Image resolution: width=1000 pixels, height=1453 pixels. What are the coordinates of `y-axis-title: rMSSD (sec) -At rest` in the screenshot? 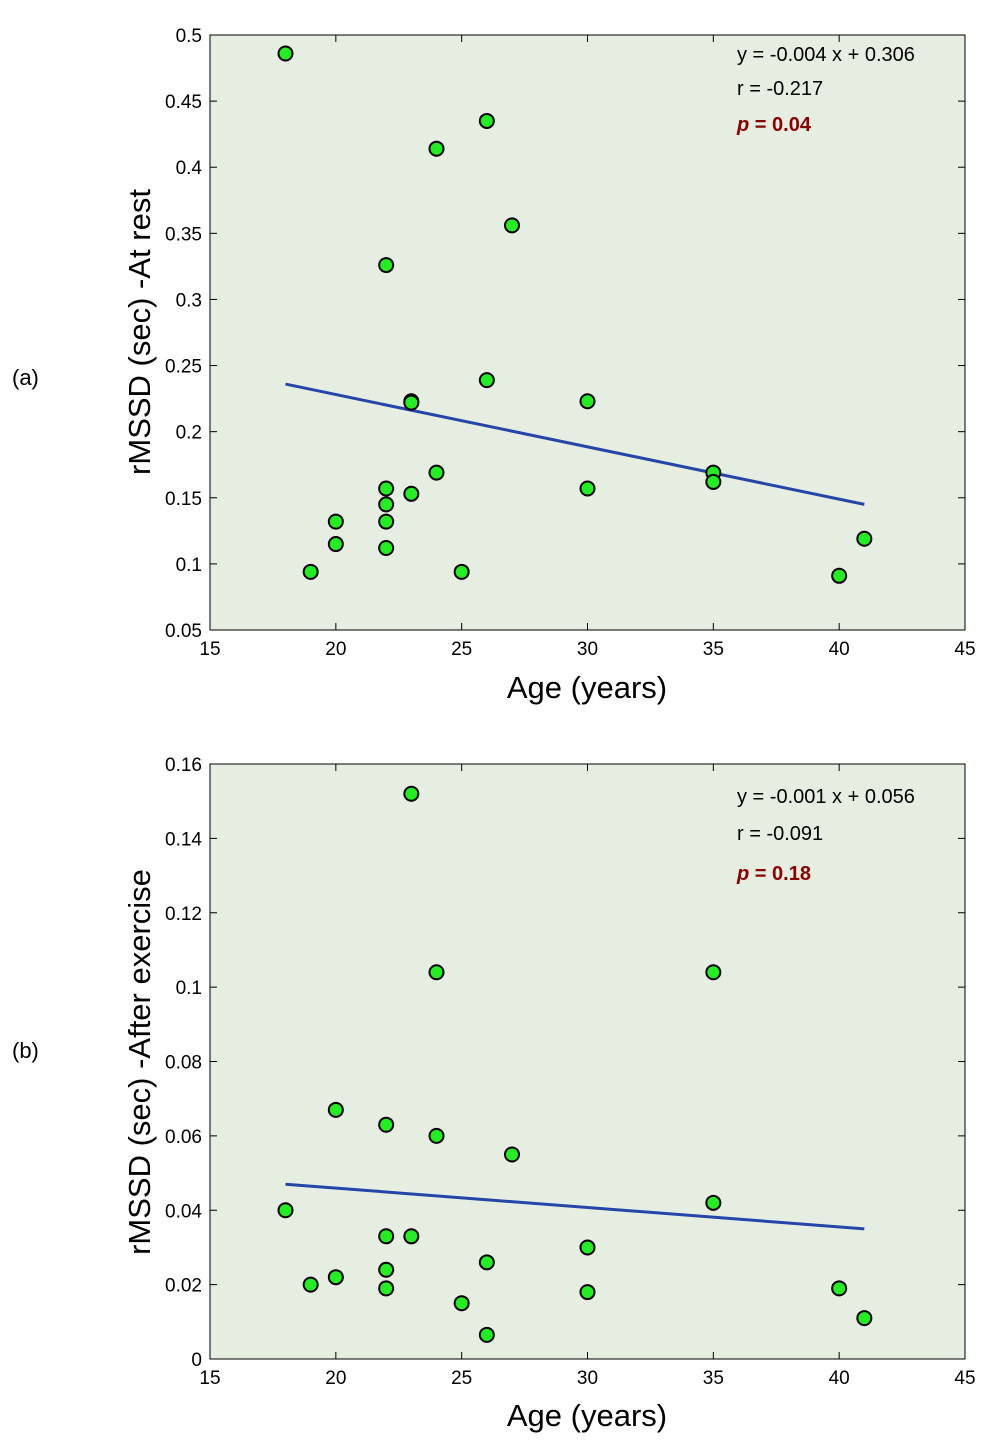 It's located at (139, 332).